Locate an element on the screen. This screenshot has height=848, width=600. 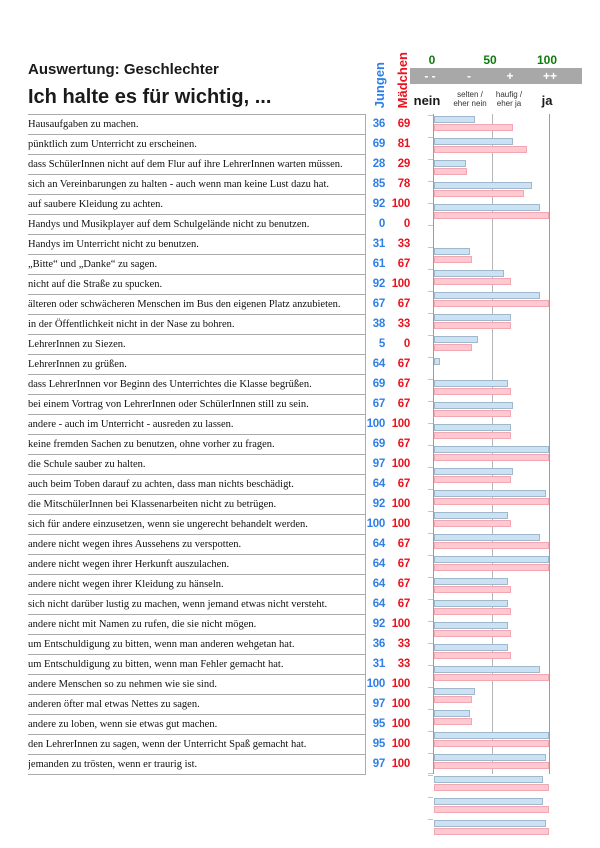
value-row: 61 67 is located at coordinates (388, 264).